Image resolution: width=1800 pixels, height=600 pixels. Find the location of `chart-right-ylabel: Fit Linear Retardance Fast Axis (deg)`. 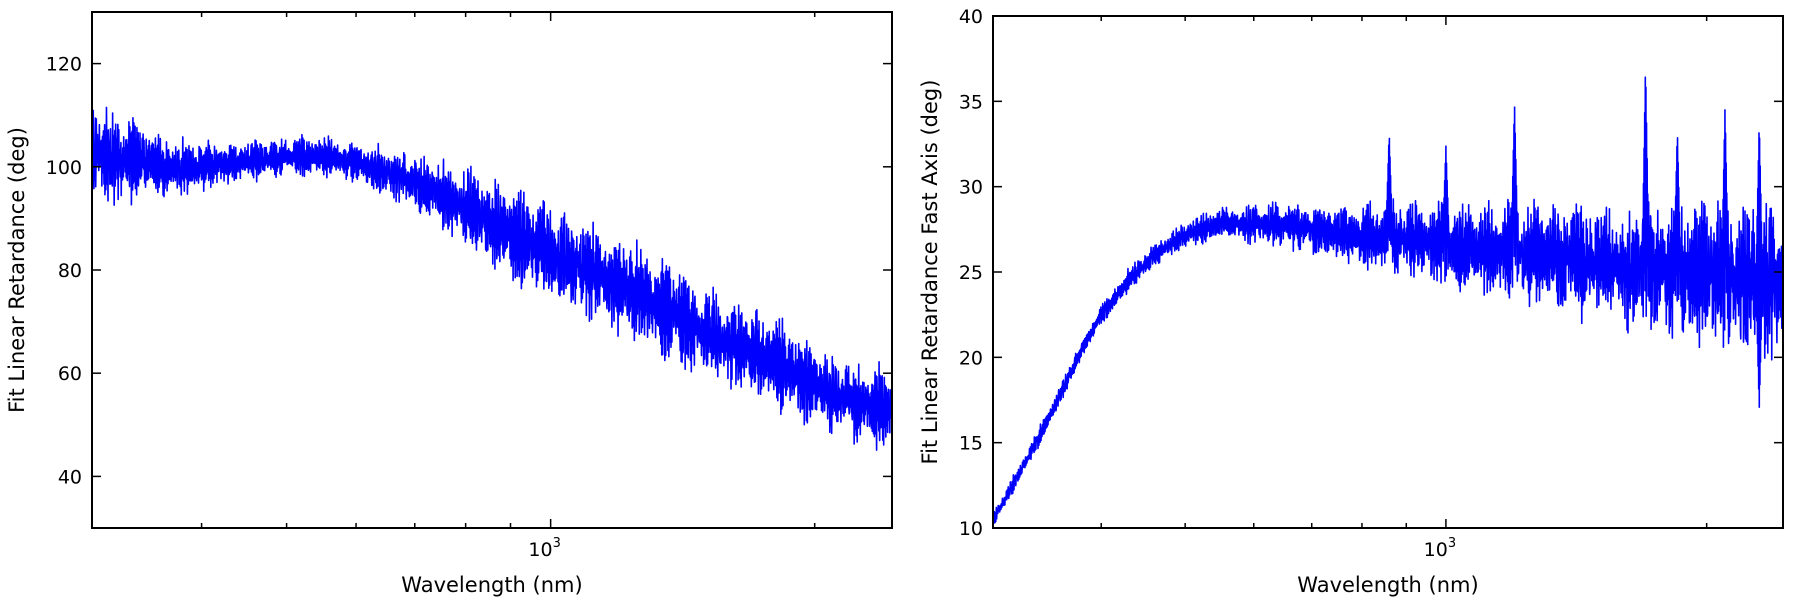

chart-right-ylabel: Fit Linear Retardance Fast Axis (deg) is located at coordinates (930, 272).